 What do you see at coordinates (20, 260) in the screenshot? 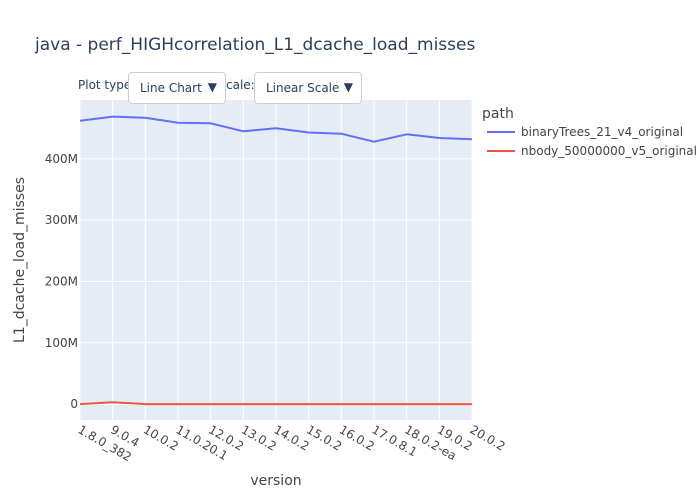
I see `y-axis-title: L1_dcache_load_misses` at bounding box center [20, 260].